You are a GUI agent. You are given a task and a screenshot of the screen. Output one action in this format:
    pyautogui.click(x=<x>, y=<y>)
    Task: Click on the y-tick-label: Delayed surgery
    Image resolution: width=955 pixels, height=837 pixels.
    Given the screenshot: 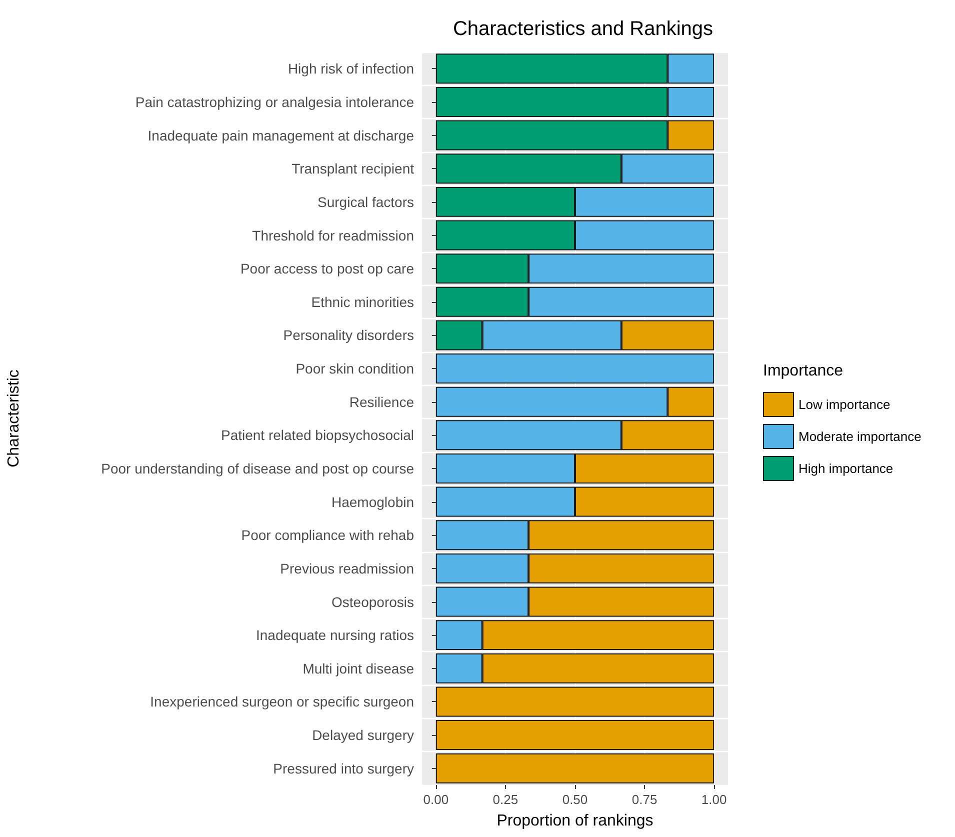 What is the action you would take?
    pyautogui.click(x=363, y=735)
    